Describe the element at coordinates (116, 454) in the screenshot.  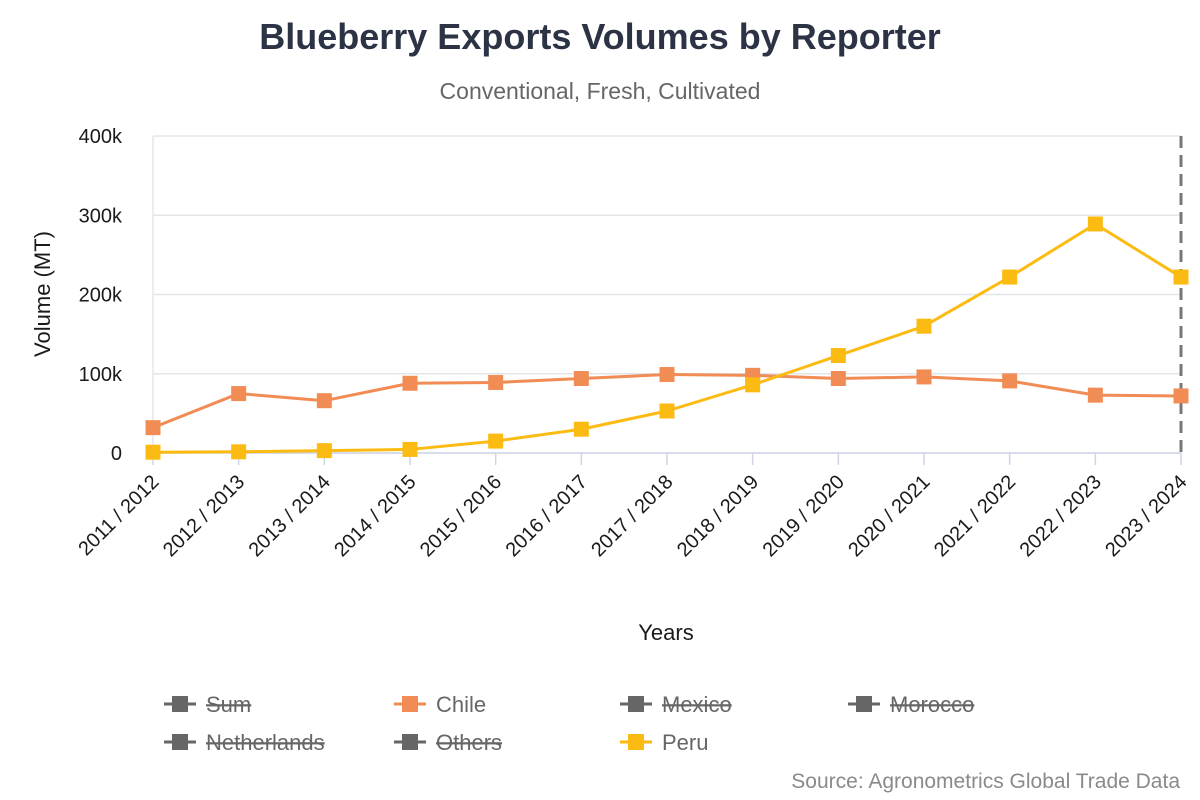
I see `y-tick-label: 0` at that location.